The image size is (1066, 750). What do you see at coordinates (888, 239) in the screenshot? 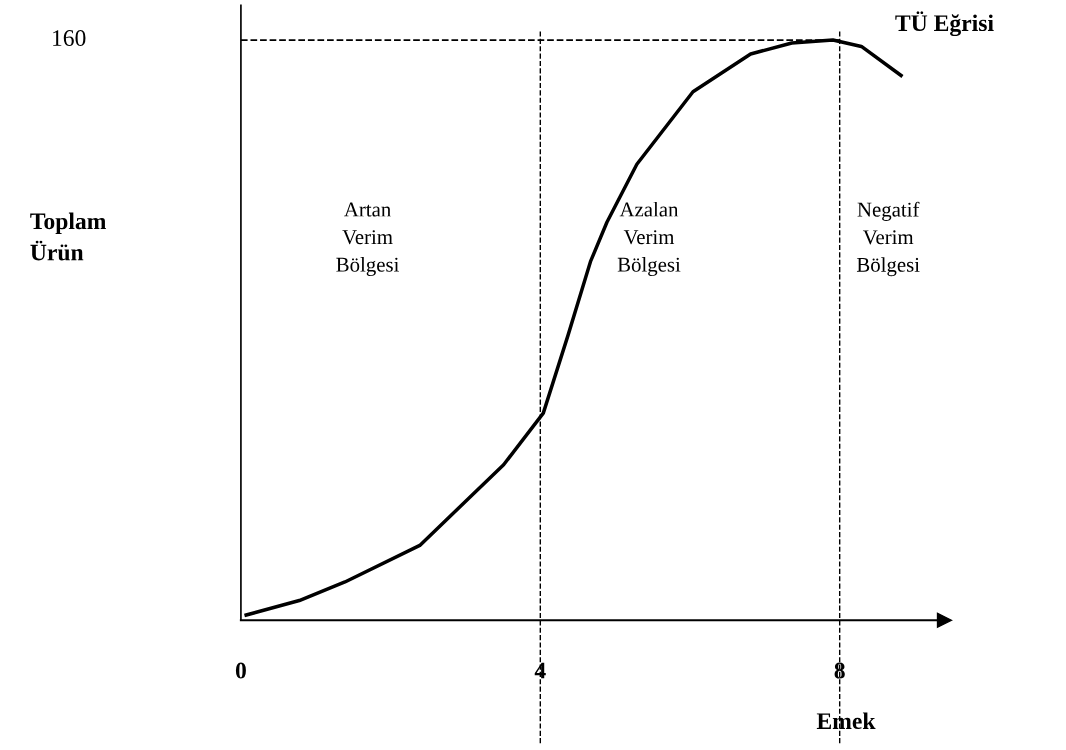
I see `annotation: Negatif Verim Bölgesi` at bounding box center [888, 239].